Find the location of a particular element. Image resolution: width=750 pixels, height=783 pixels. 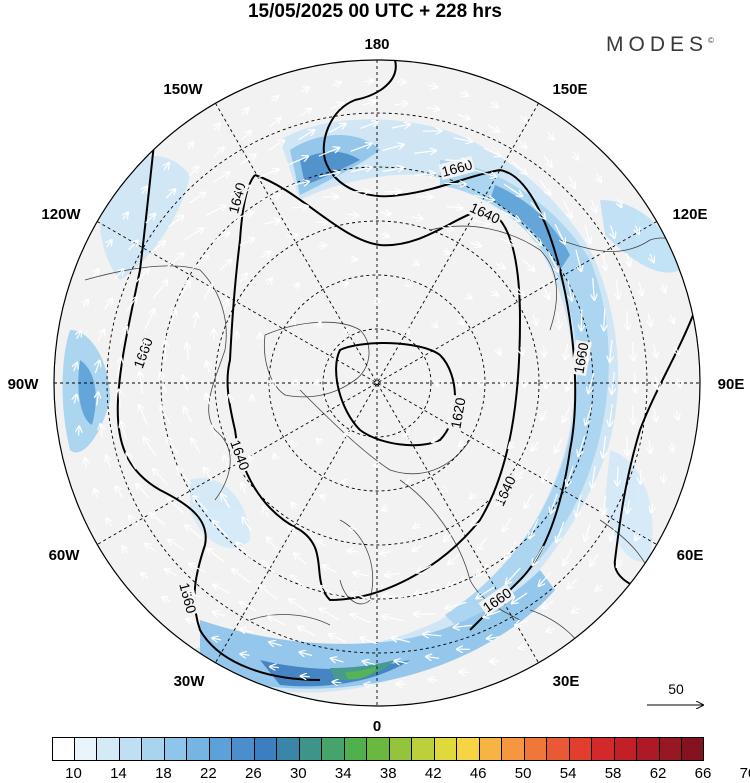

lon-label-90e: 90E is located at coordinates (731, 384).